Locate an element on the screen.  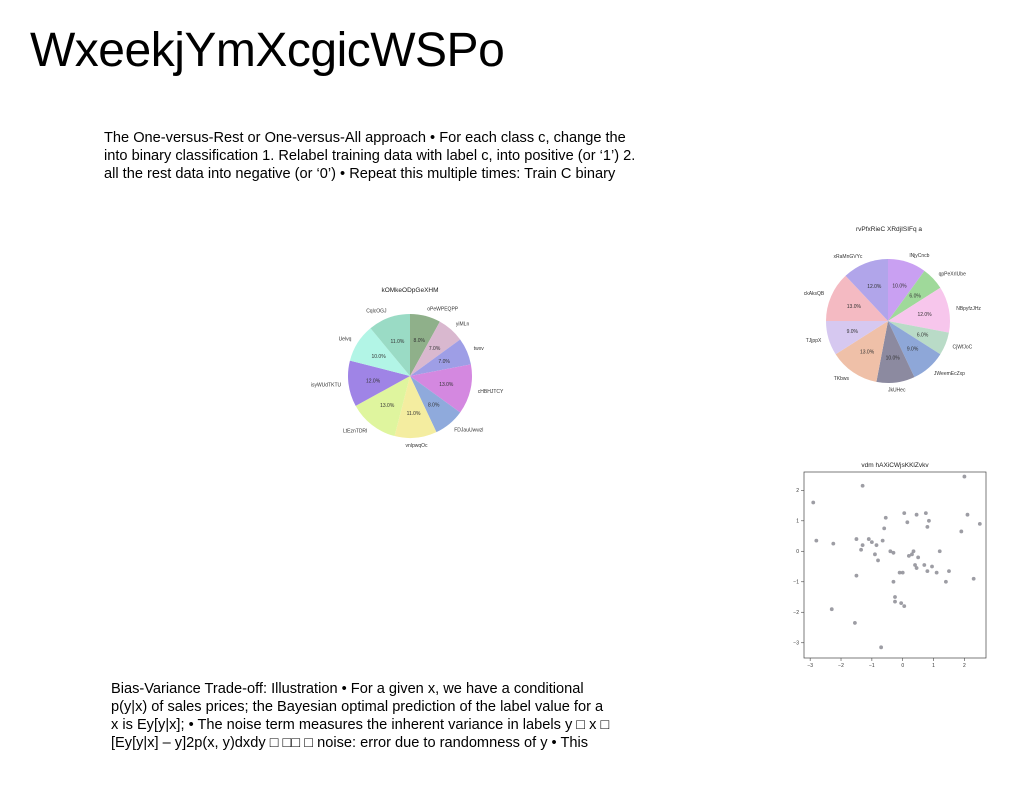
y-tick-label: 2 is located at coordinates (797, 491).